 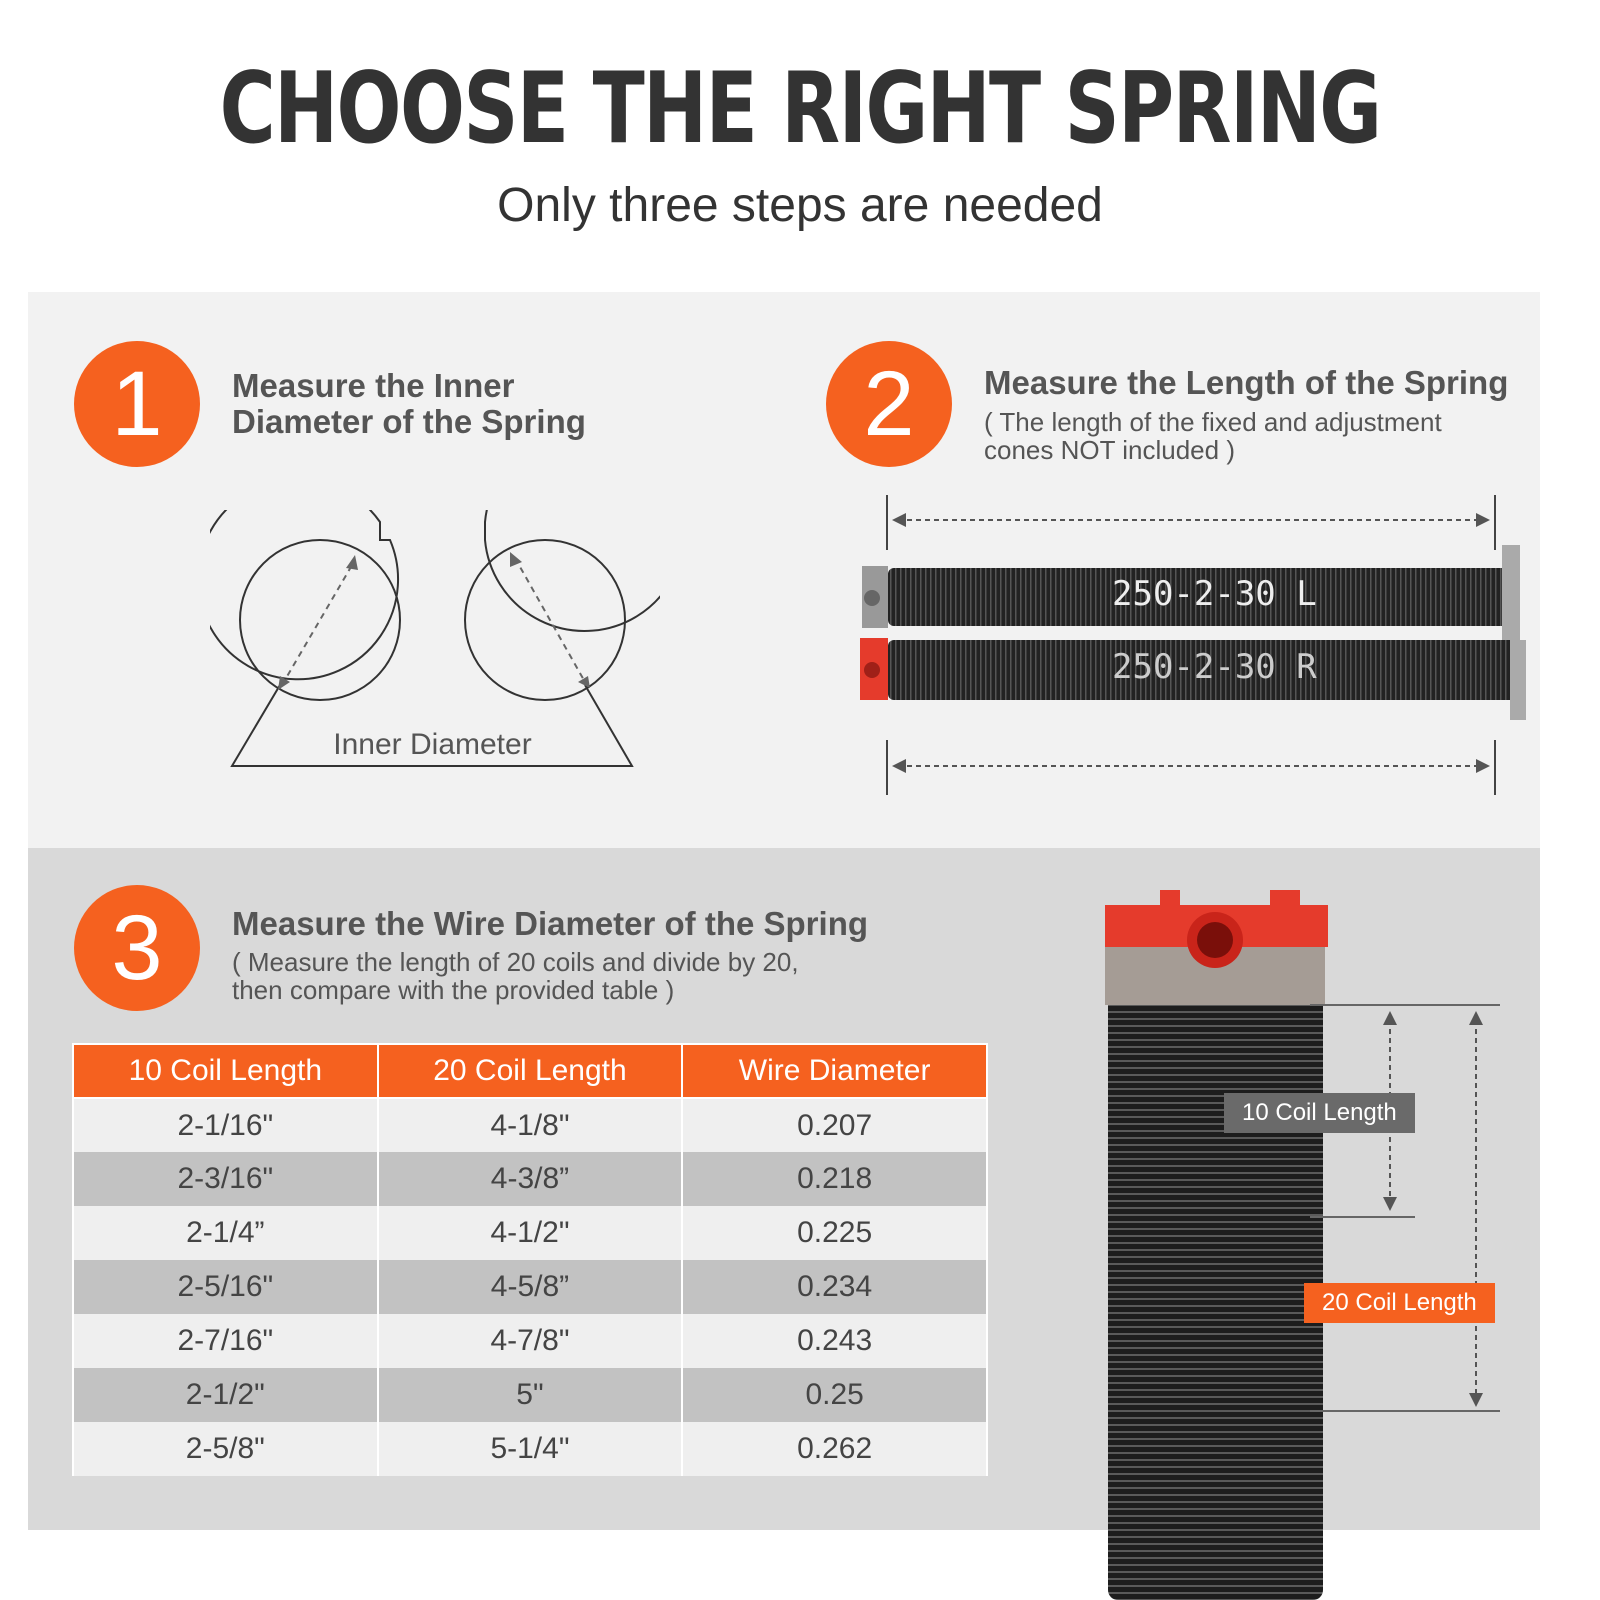 What do you see at coordinates (409, 403) in the screenshot?
I see `step-1-title: Measure the Inner Diameter of the Spring` at bounding box center [409, 403].